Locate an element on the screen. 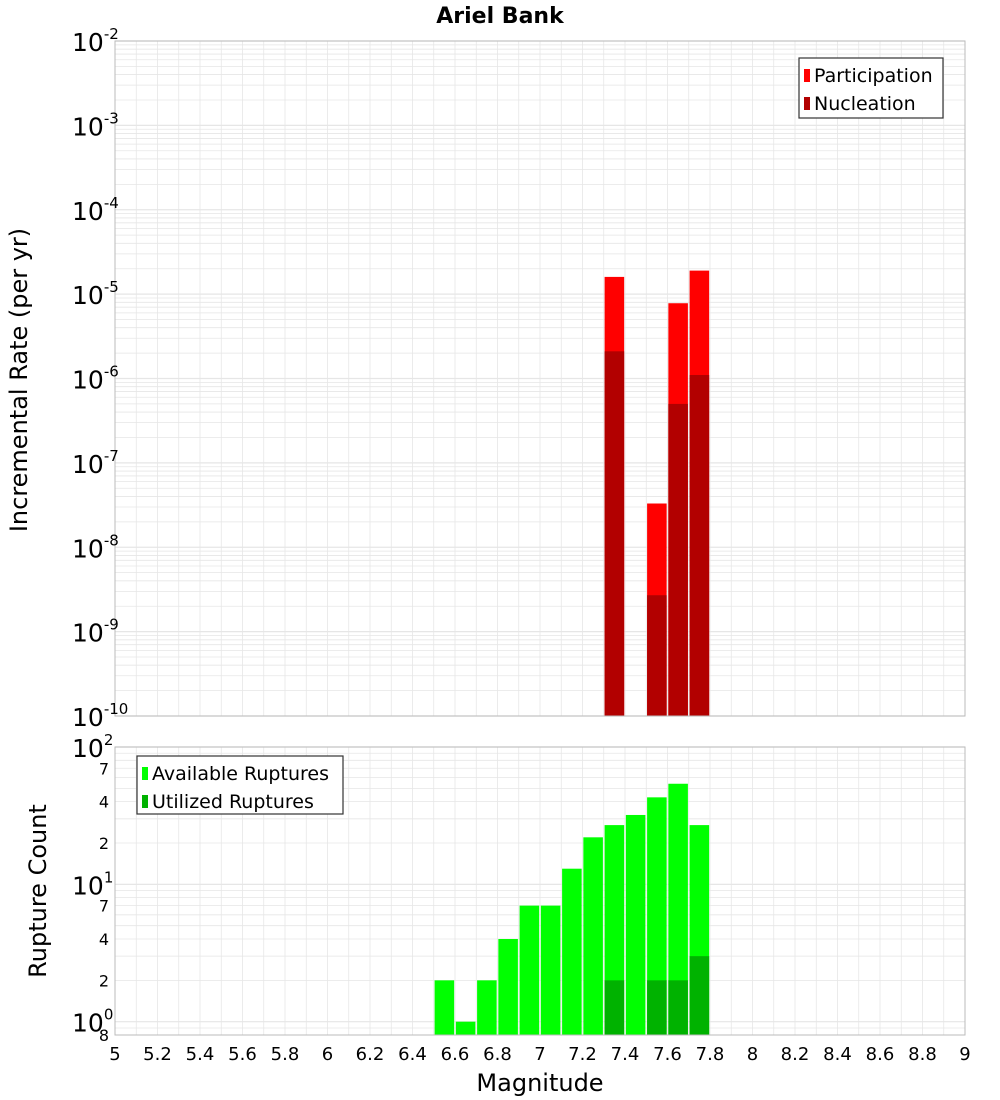  x-axis-title: Magnitude is located at coordinates (539, 1083).